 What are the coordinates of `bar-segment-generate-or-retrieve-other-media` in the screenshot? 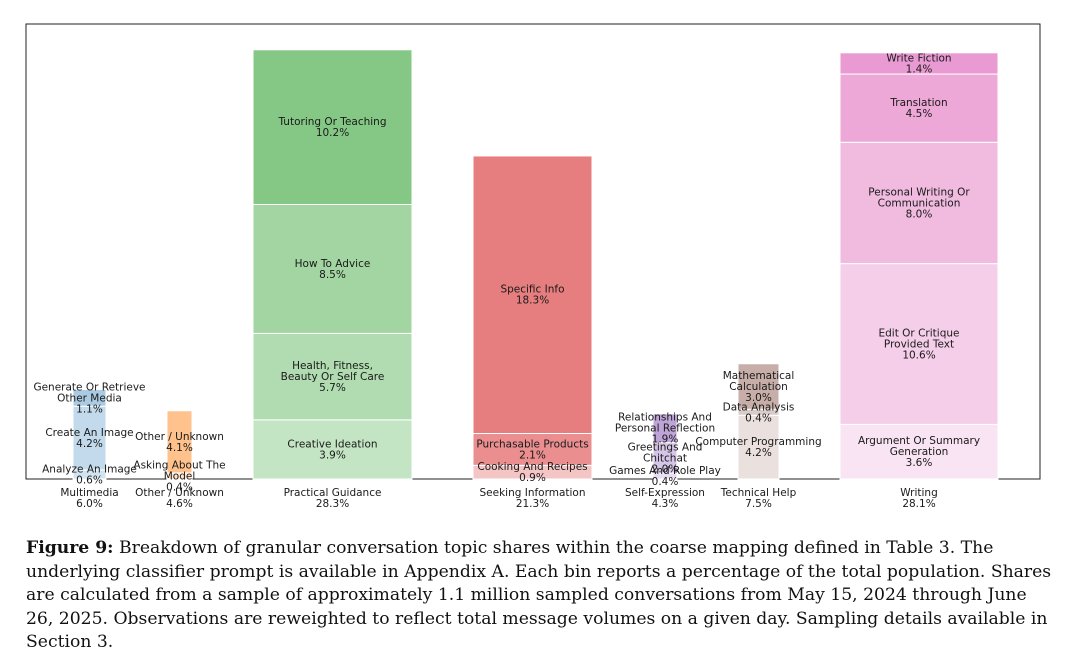 It's located at (89, 398).